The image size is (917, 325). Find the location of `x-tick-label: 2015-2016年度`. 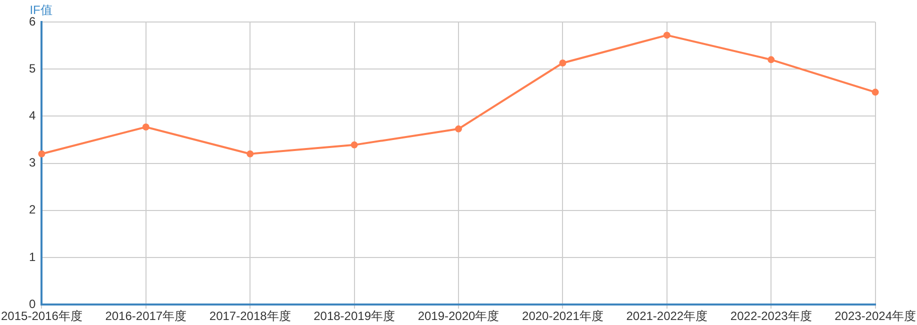

x-tick-label: 2015-2016年度 is located at coordinates (41, 316).